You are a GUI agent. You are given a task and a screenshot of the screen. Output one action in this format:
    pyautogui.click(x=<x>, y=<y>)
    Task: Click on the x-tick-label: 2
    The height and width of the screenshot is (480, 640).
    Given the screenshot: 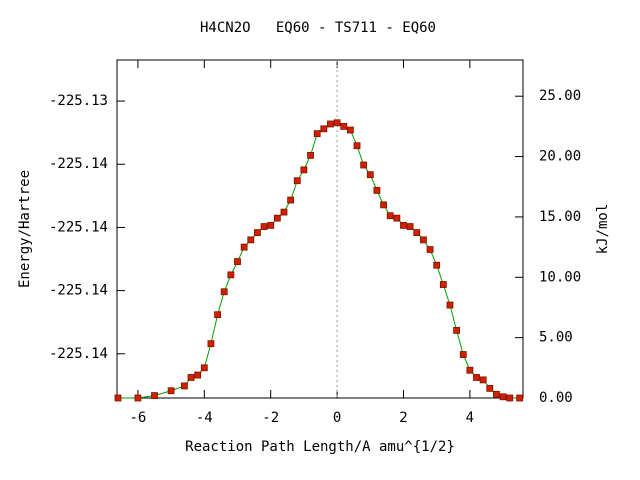 What is the action you would take?
    pyautogui.click(x=403, y=418)
    